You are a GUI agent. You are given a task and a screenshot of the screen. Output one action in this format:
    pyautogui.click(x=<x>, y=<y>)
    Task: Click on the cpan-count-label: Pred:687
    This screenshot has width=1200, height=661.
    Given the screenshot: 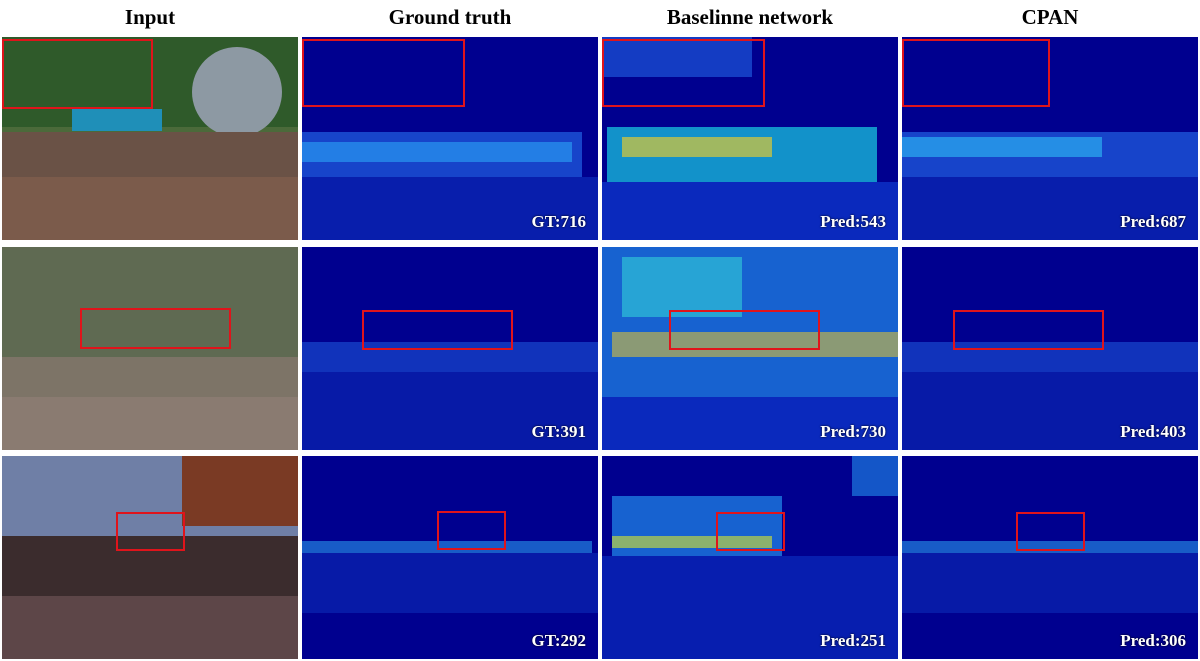 What is the action you would take?
    pyautogui.click(x=1153, y=221)
    